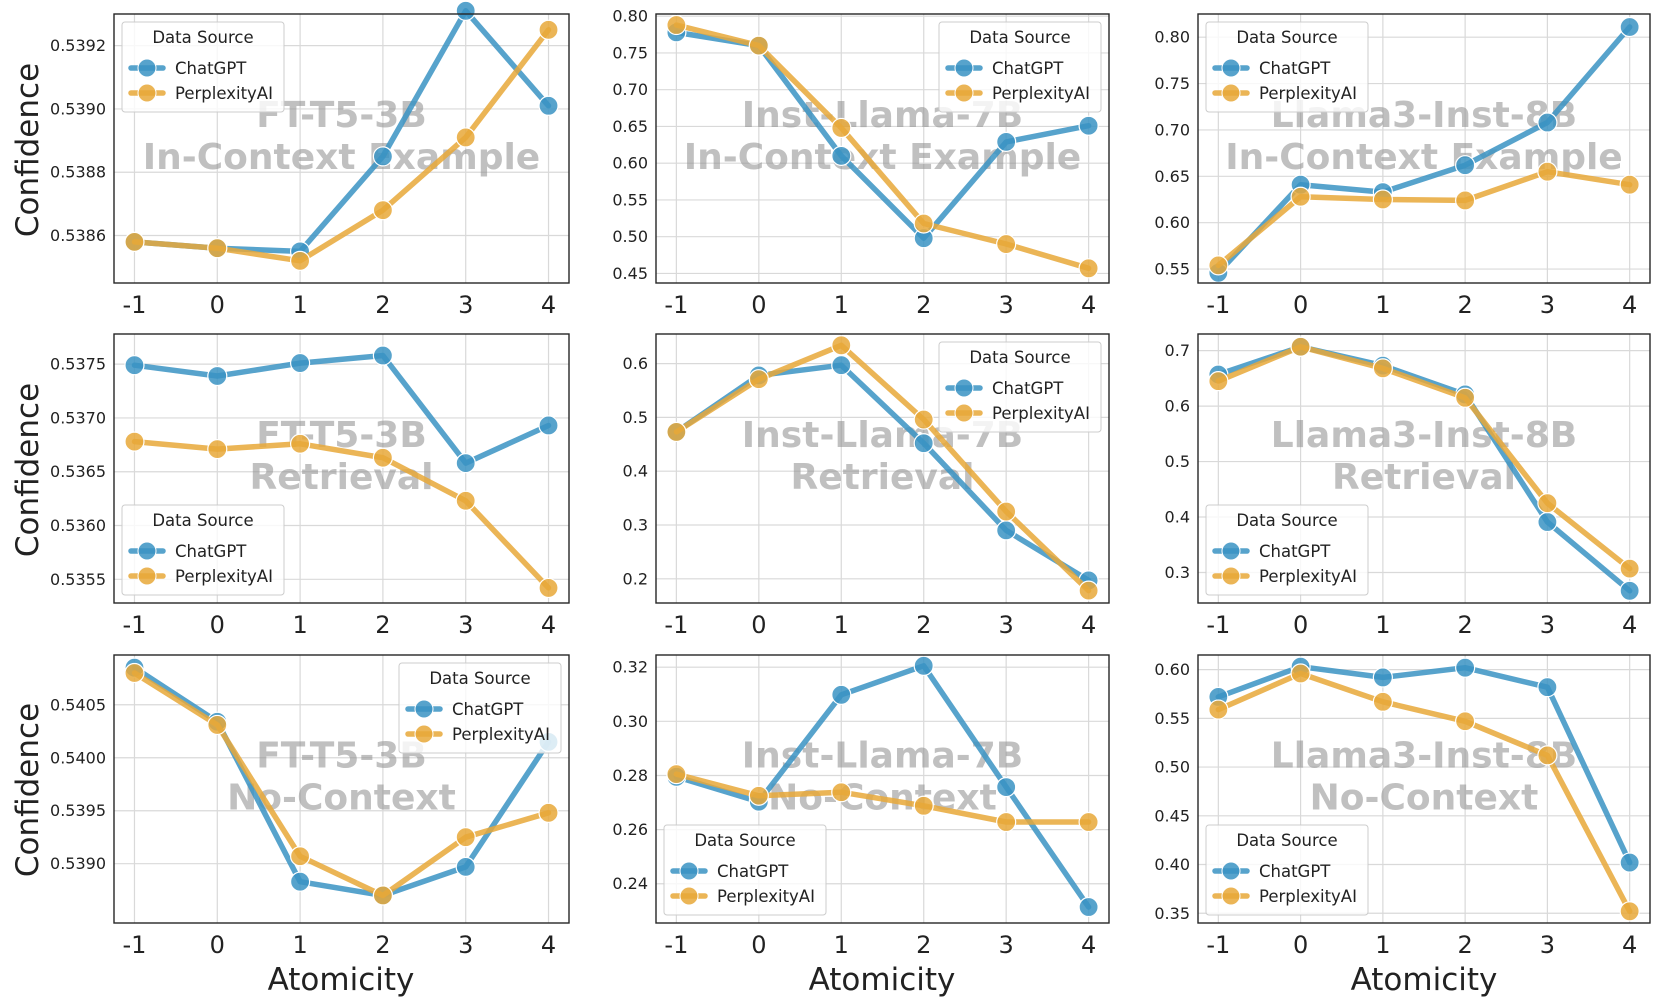 This screenshot has width=1661, height=1007. Describe the element at coordinates (882, 980) in the screenshot. I see `xlabel-col-2: Atomicity` at that location.